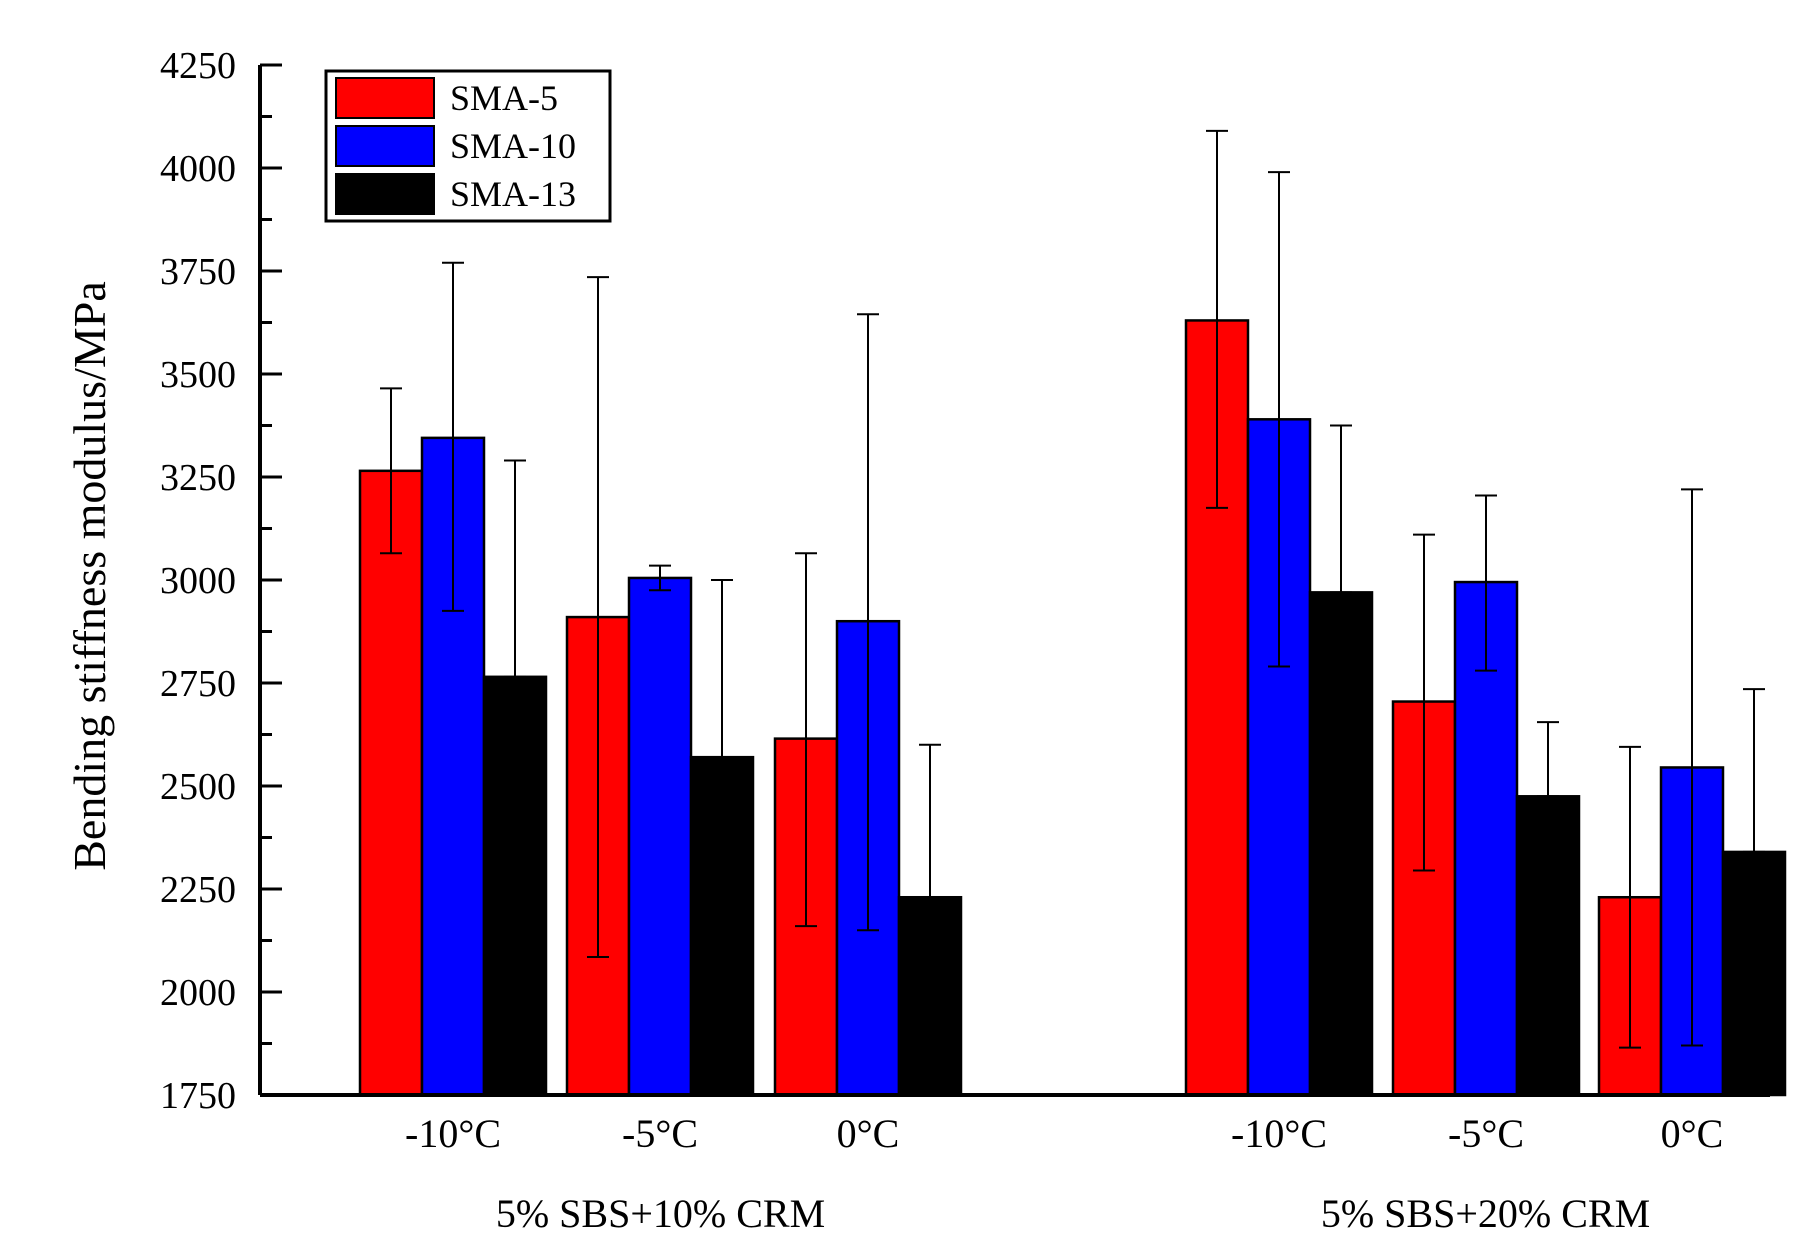 The width and height of the screenshot is (1807, 1259). Describe the element at coordinates (198, 375) in the screenshot. I see `y-tick-label-3500: 3500` at that location.